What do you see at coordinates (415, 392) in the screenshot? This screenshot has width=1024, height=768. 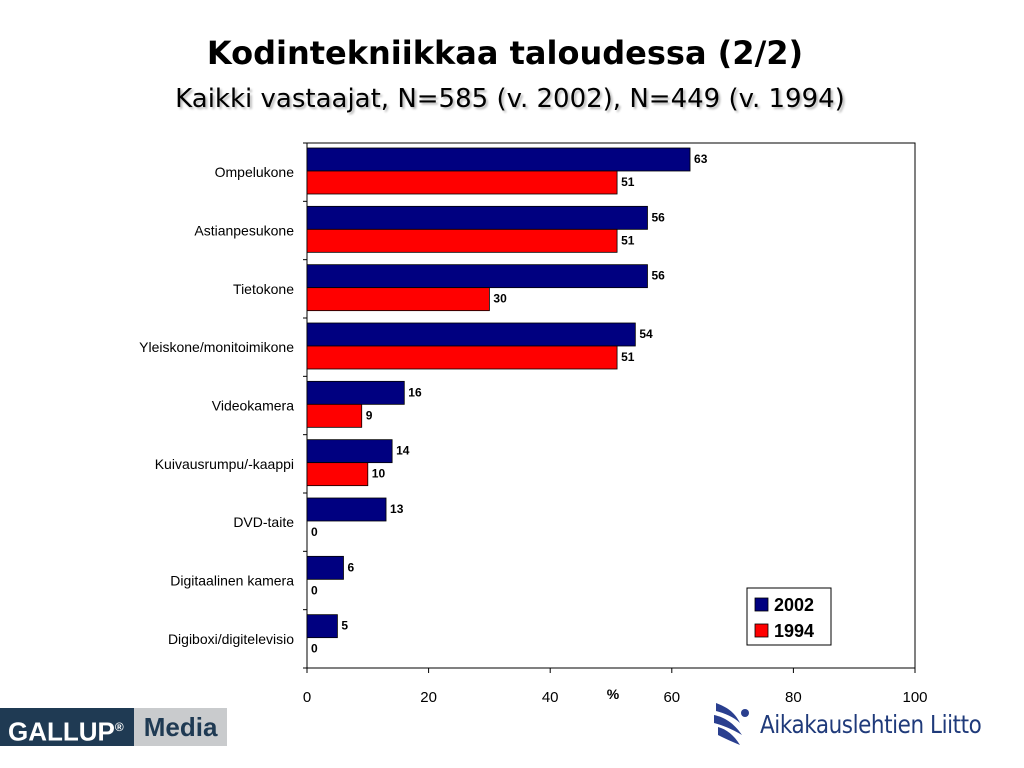 I see `data-label-2002: 16` at bounding box center [415, 392].